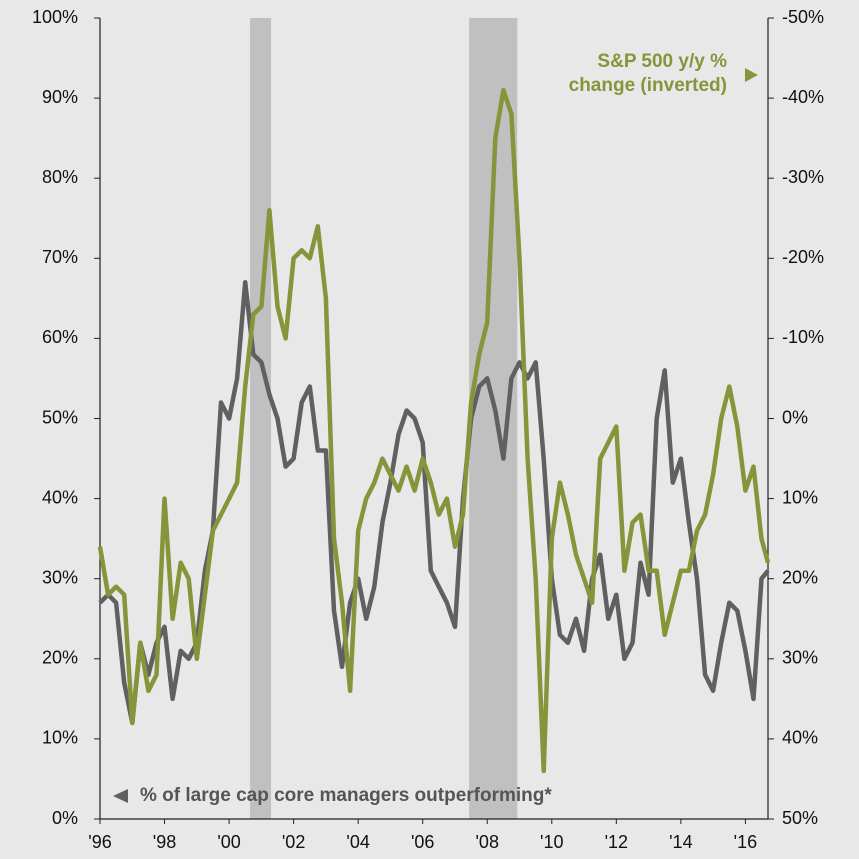  Describe the element at coordinates (800, 577) in the screenshot. I see `y2-tick-label: 20%` at that location.